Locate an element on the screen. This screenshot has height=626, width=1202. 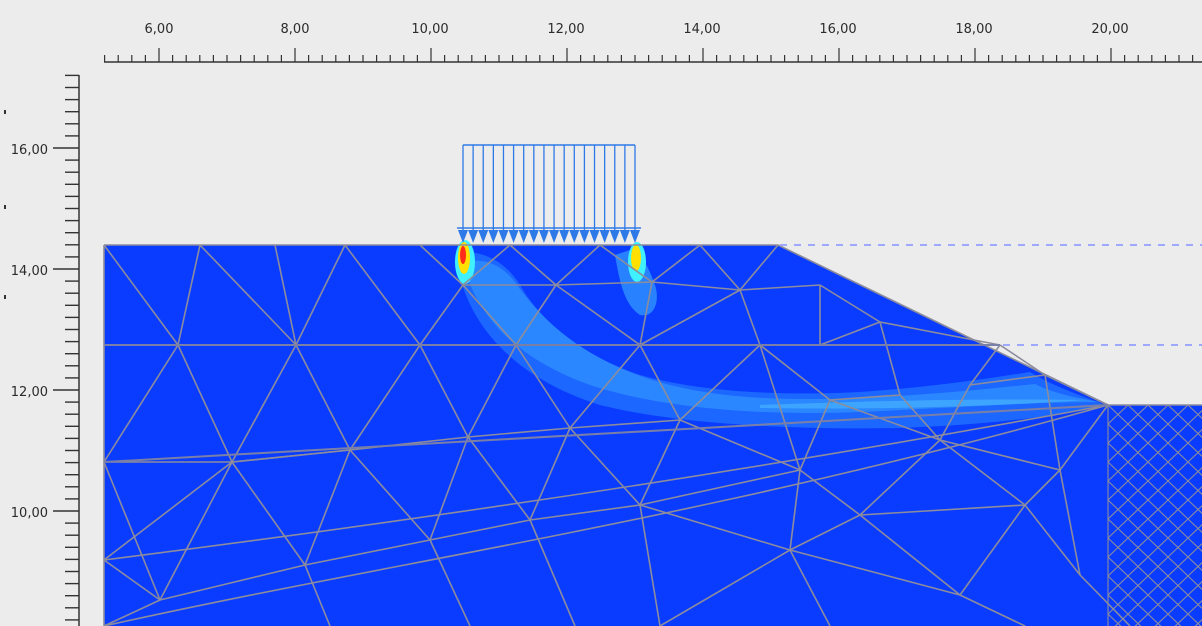
distributed-load is located at coordinates (549, 193).